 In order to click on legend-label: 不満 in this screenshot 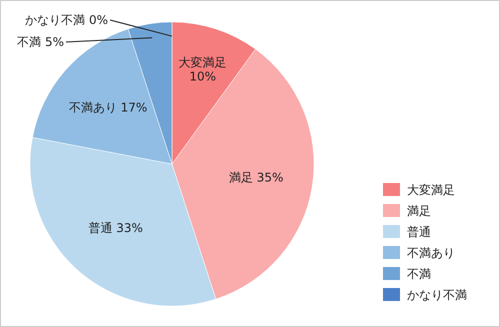, I will do `click(419, 274)`.